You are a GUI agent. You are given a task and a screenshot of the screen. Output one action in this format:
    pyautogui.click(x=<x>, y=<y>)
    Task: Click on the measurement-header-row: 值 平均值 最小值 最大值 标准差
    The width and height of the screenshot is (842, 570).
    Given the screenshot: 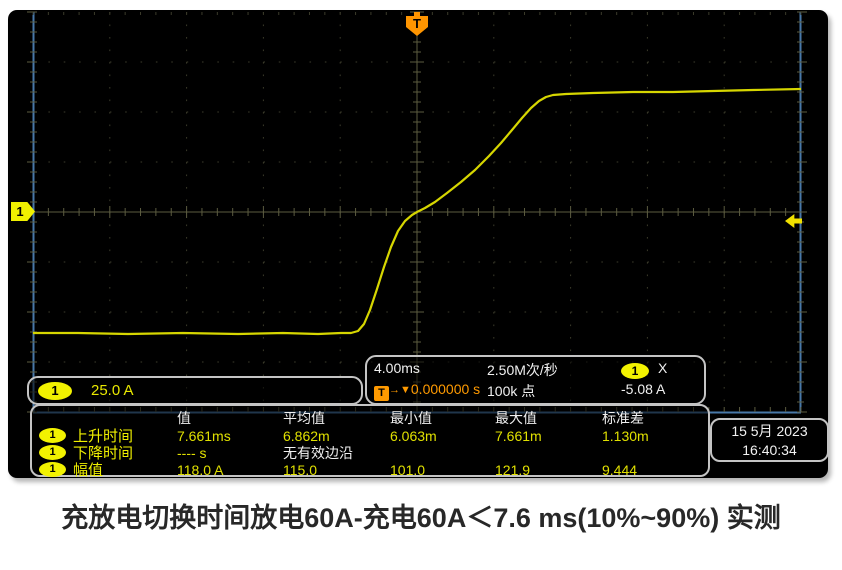 What is the action you would take?
    pyautogui.click(x=372, y=417)
    